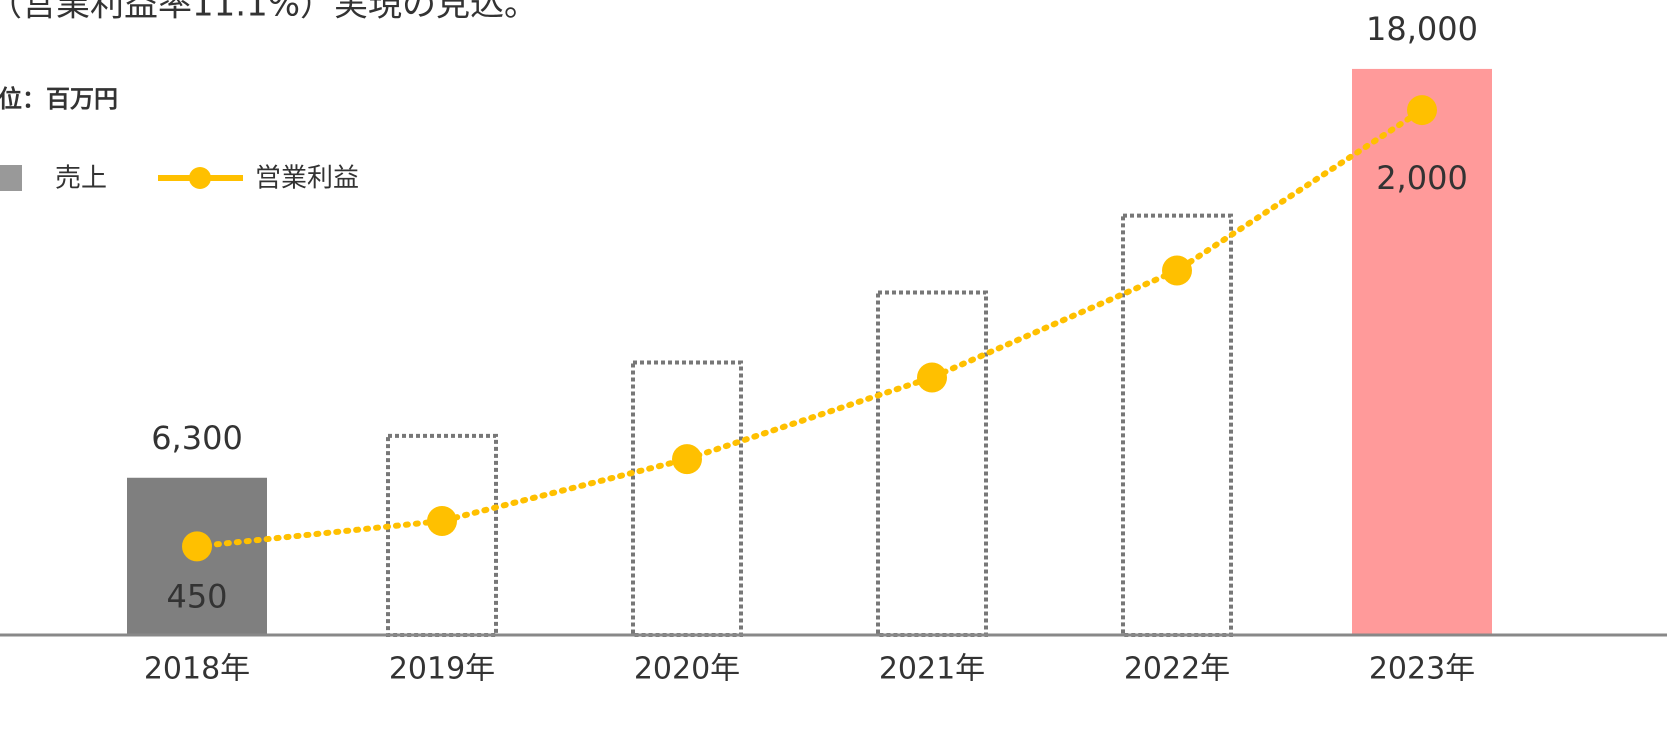  What do you see at coordinates (1422, 29) in the screenshot?
I see `bar-value-label: 18,000` at bounding box center [1422, 29].